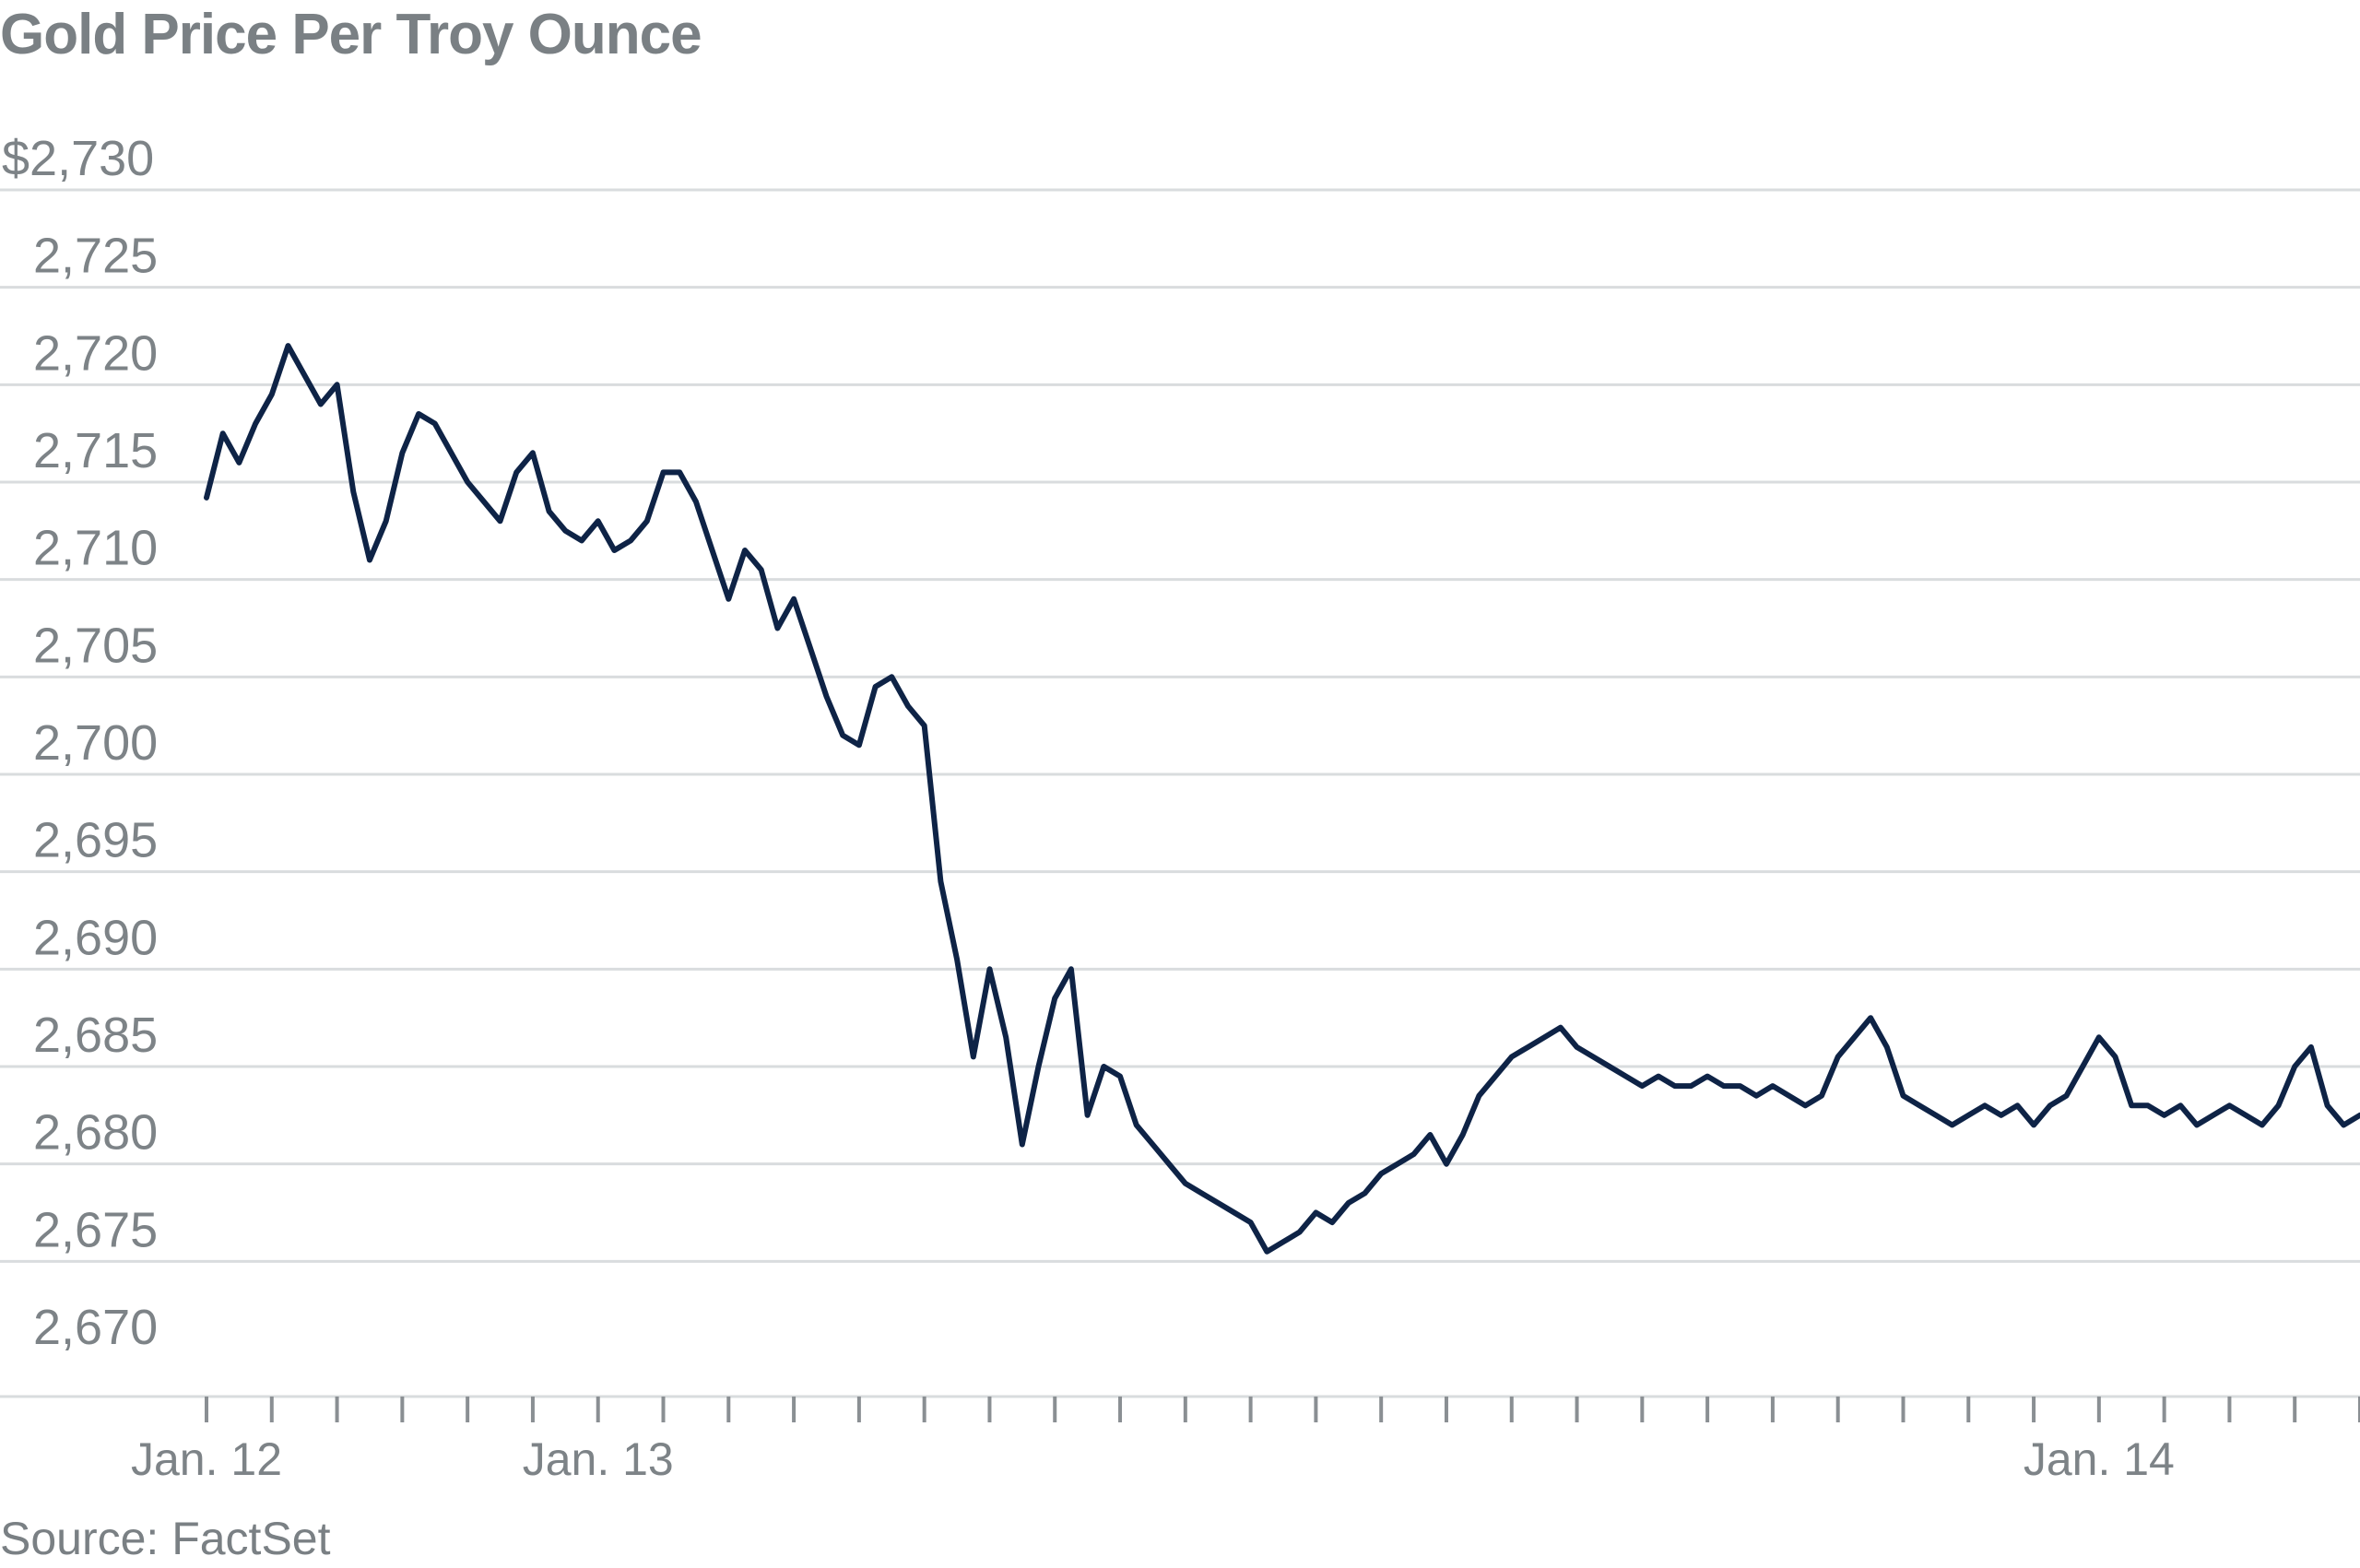 This screenshot has width=2360, height=1568. What do you see at coordinates (95, 548) in the screenshot?
I see `y-tick-label: 2,710` at bounding box center [95, 548].